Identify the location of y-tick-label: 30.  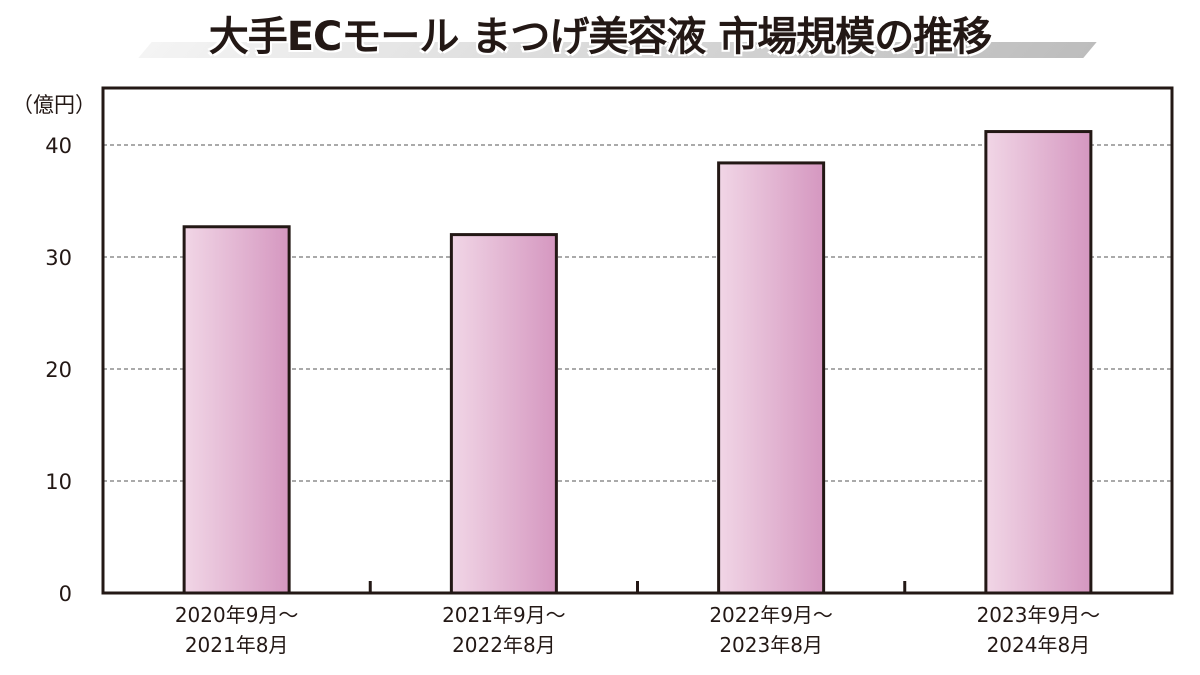
(58, 258).